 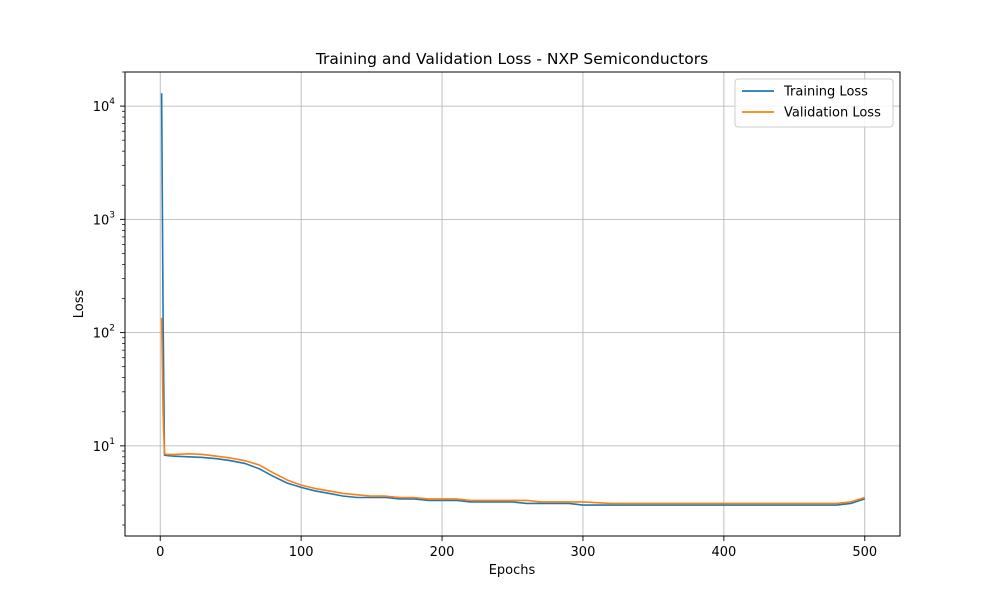 I want to click on y-tick-label: 10⁴, so click(x=104, y=106).